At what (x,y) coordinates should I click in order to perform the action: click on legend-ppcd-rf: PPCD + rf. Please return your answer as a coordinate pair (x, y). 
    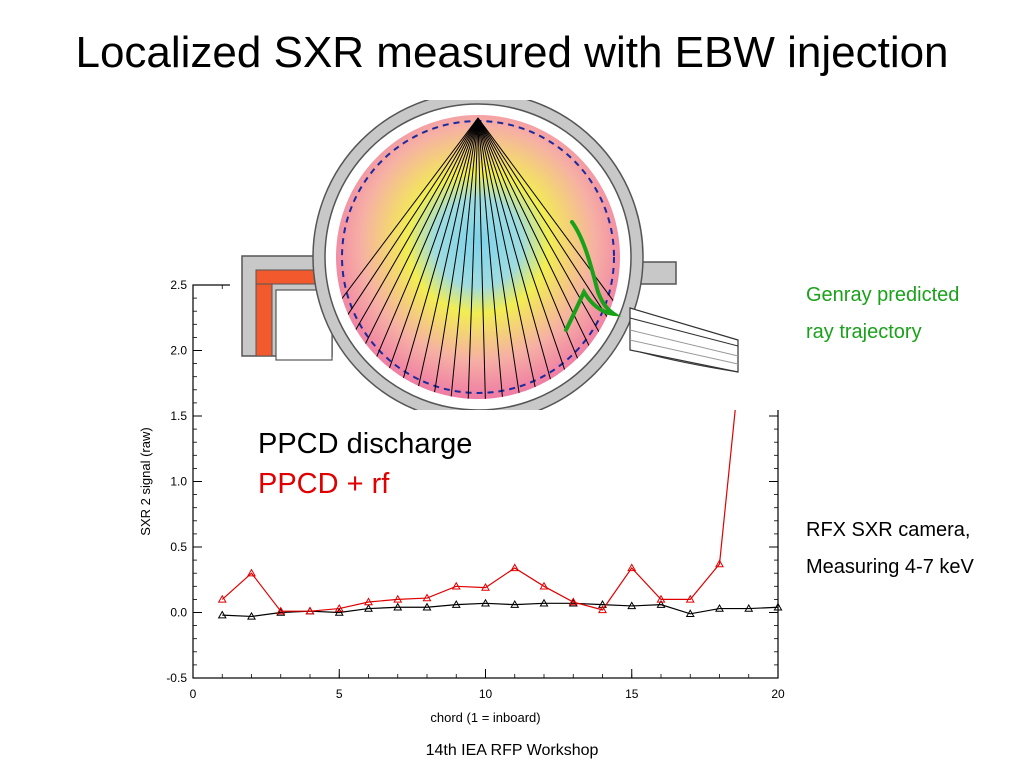
    Looking at the image, I should click on (324, 484).